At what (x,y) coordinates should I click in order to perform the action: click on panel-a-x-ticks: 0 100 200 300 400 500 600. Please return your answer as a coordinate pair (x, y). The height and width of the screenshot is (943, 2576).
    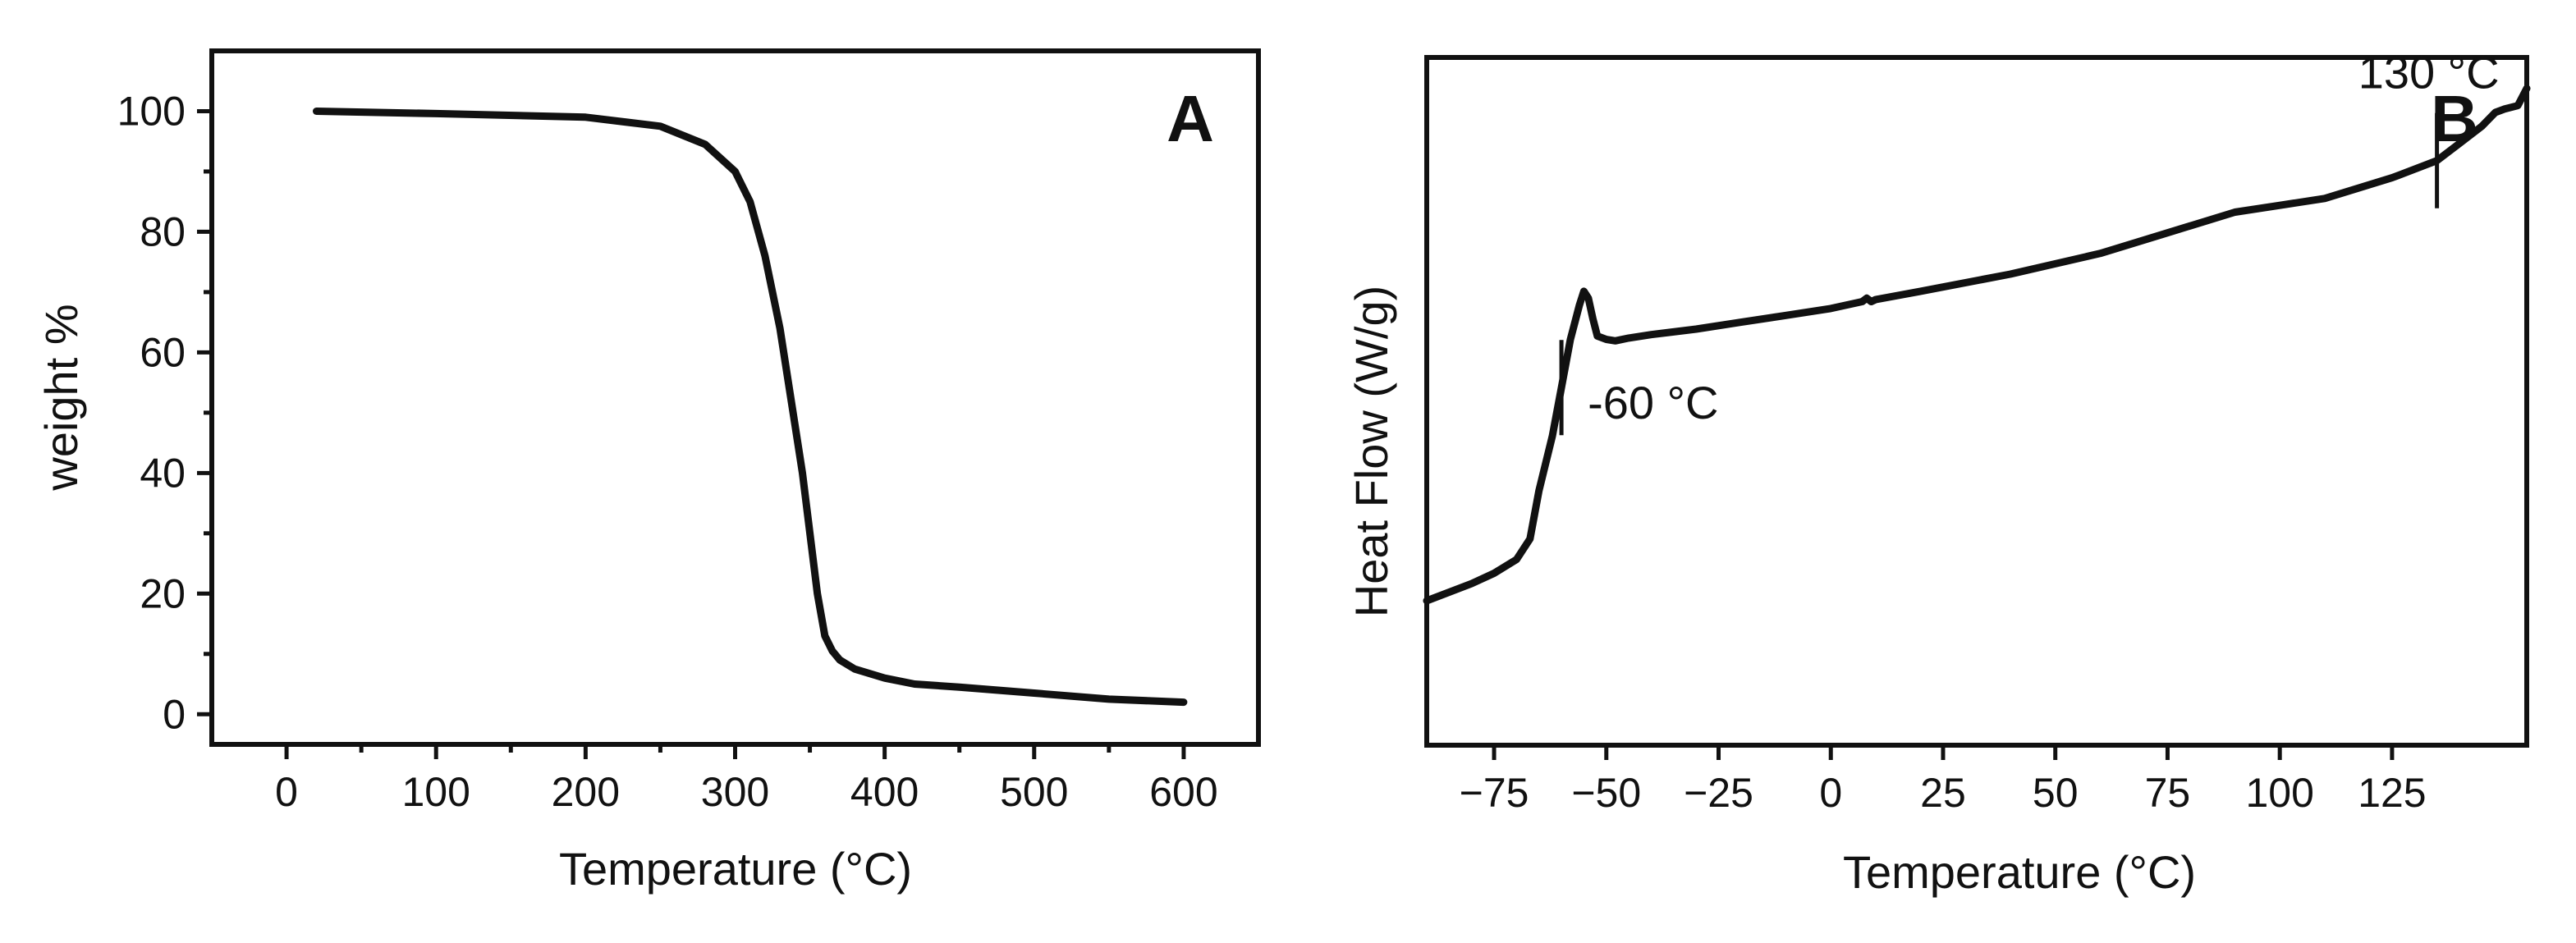
    Looking at the image, I should click on (746, 779).